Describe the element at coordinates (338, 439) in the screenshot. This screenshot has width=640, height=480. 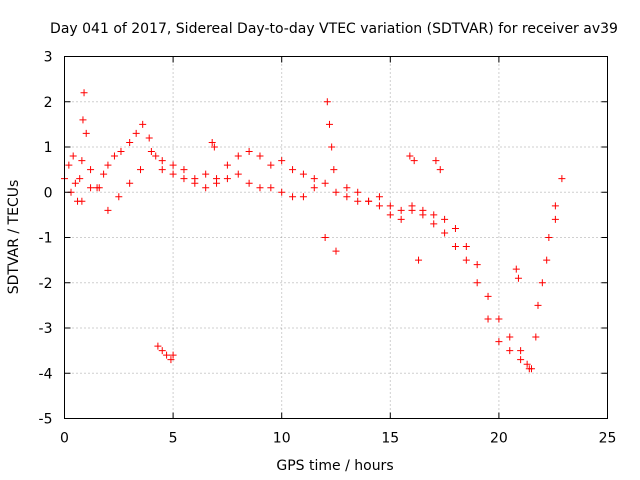
I see `x-tick-labels: 0 5 10 15 20 25` at that location.